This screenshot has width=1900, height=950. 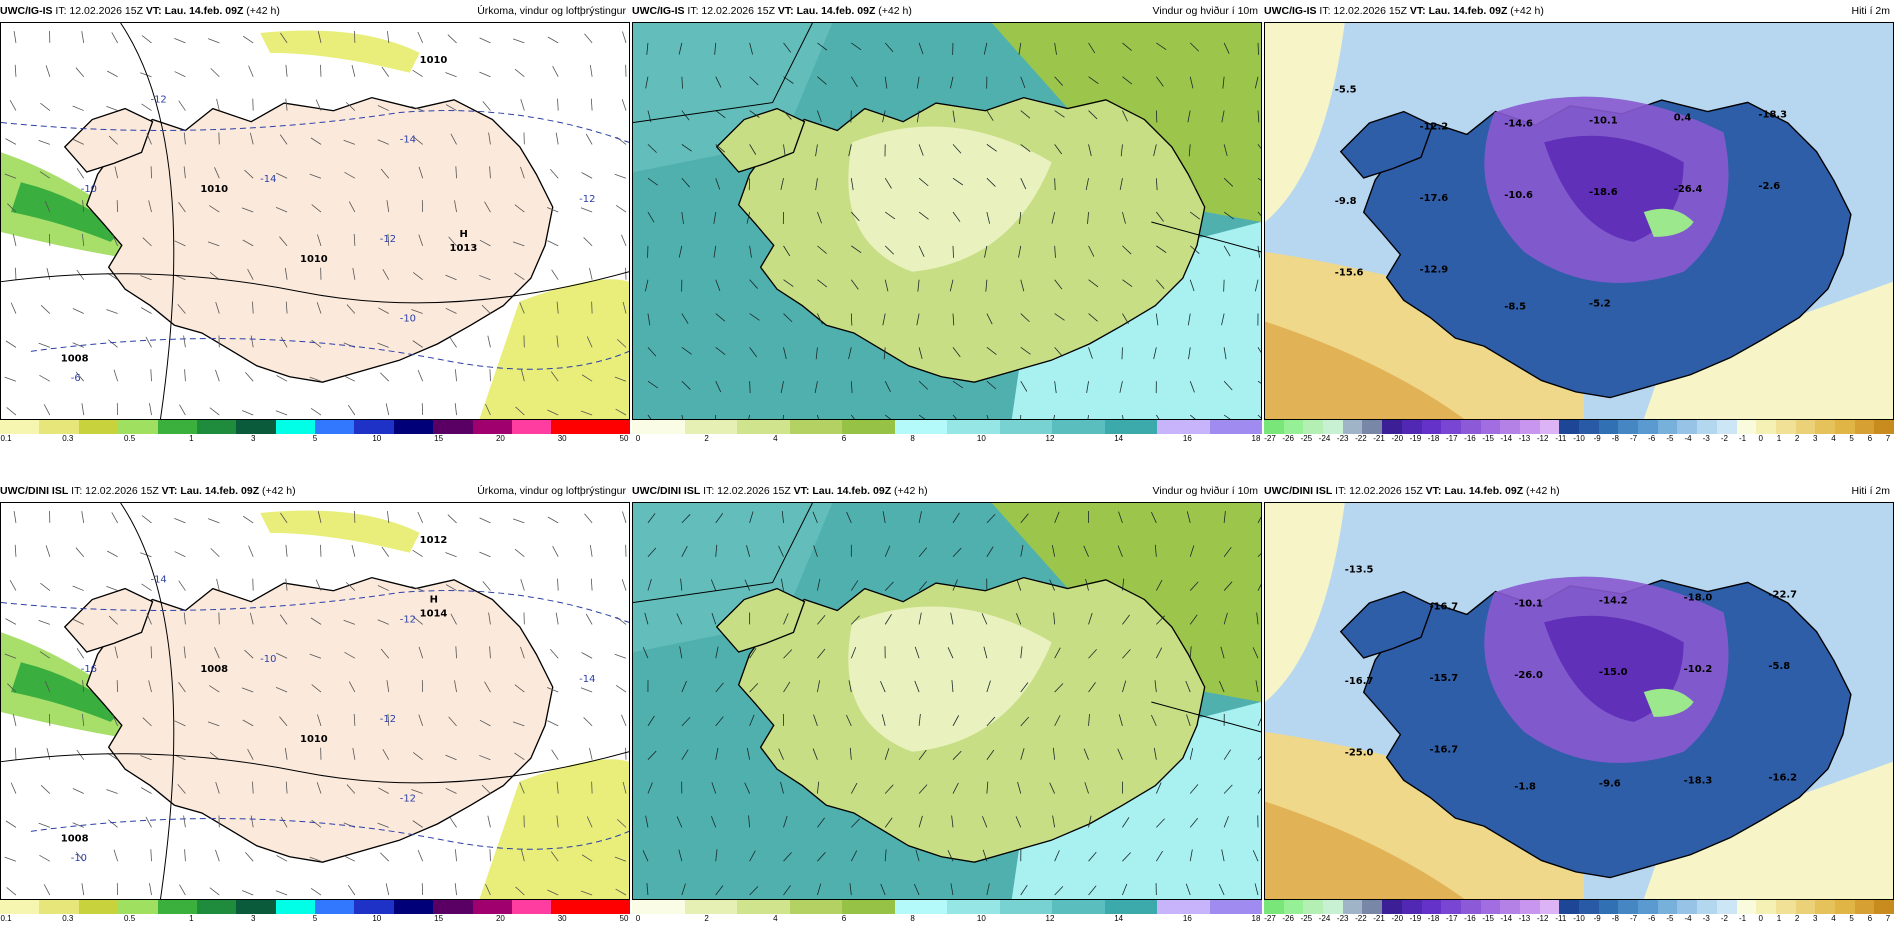 I want to click on colorbar-tick-label: 5, so click(x=1851, y=918).